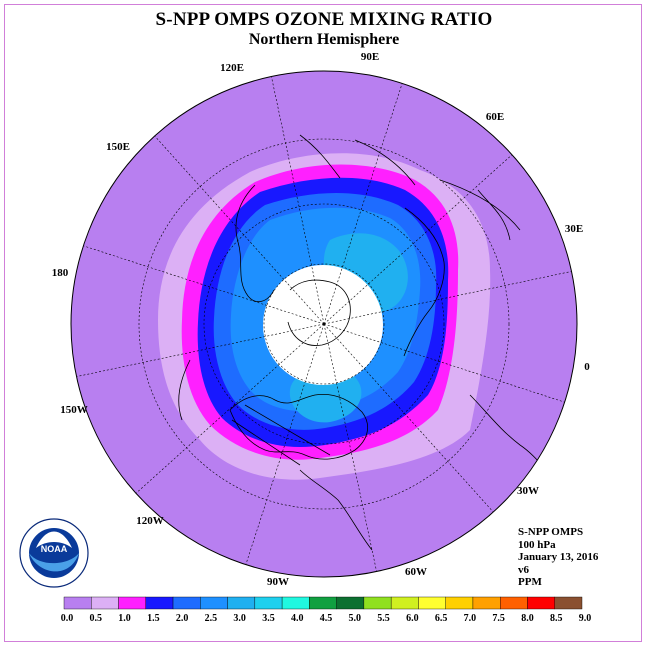  What do you see at coordinates (67, 618) in the screenshot?
I see `colorbar-tick-label: 0.0` at bounding box center [67, 618].